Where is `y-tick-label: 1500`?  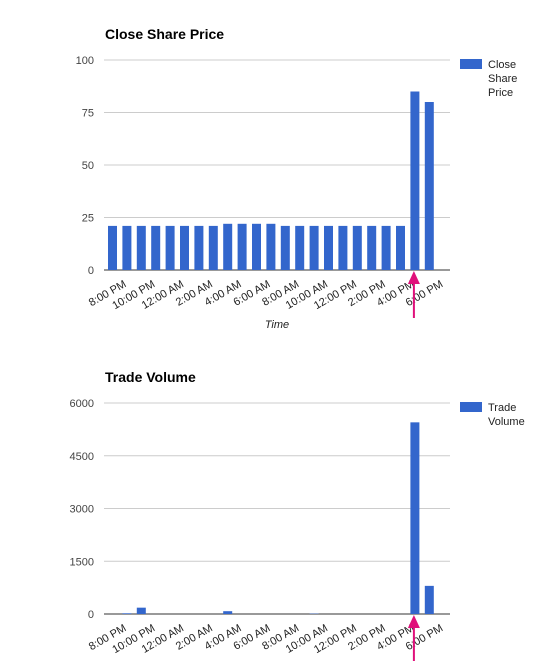 y-tick-label: 1500 is located at coordinates (82, 562).